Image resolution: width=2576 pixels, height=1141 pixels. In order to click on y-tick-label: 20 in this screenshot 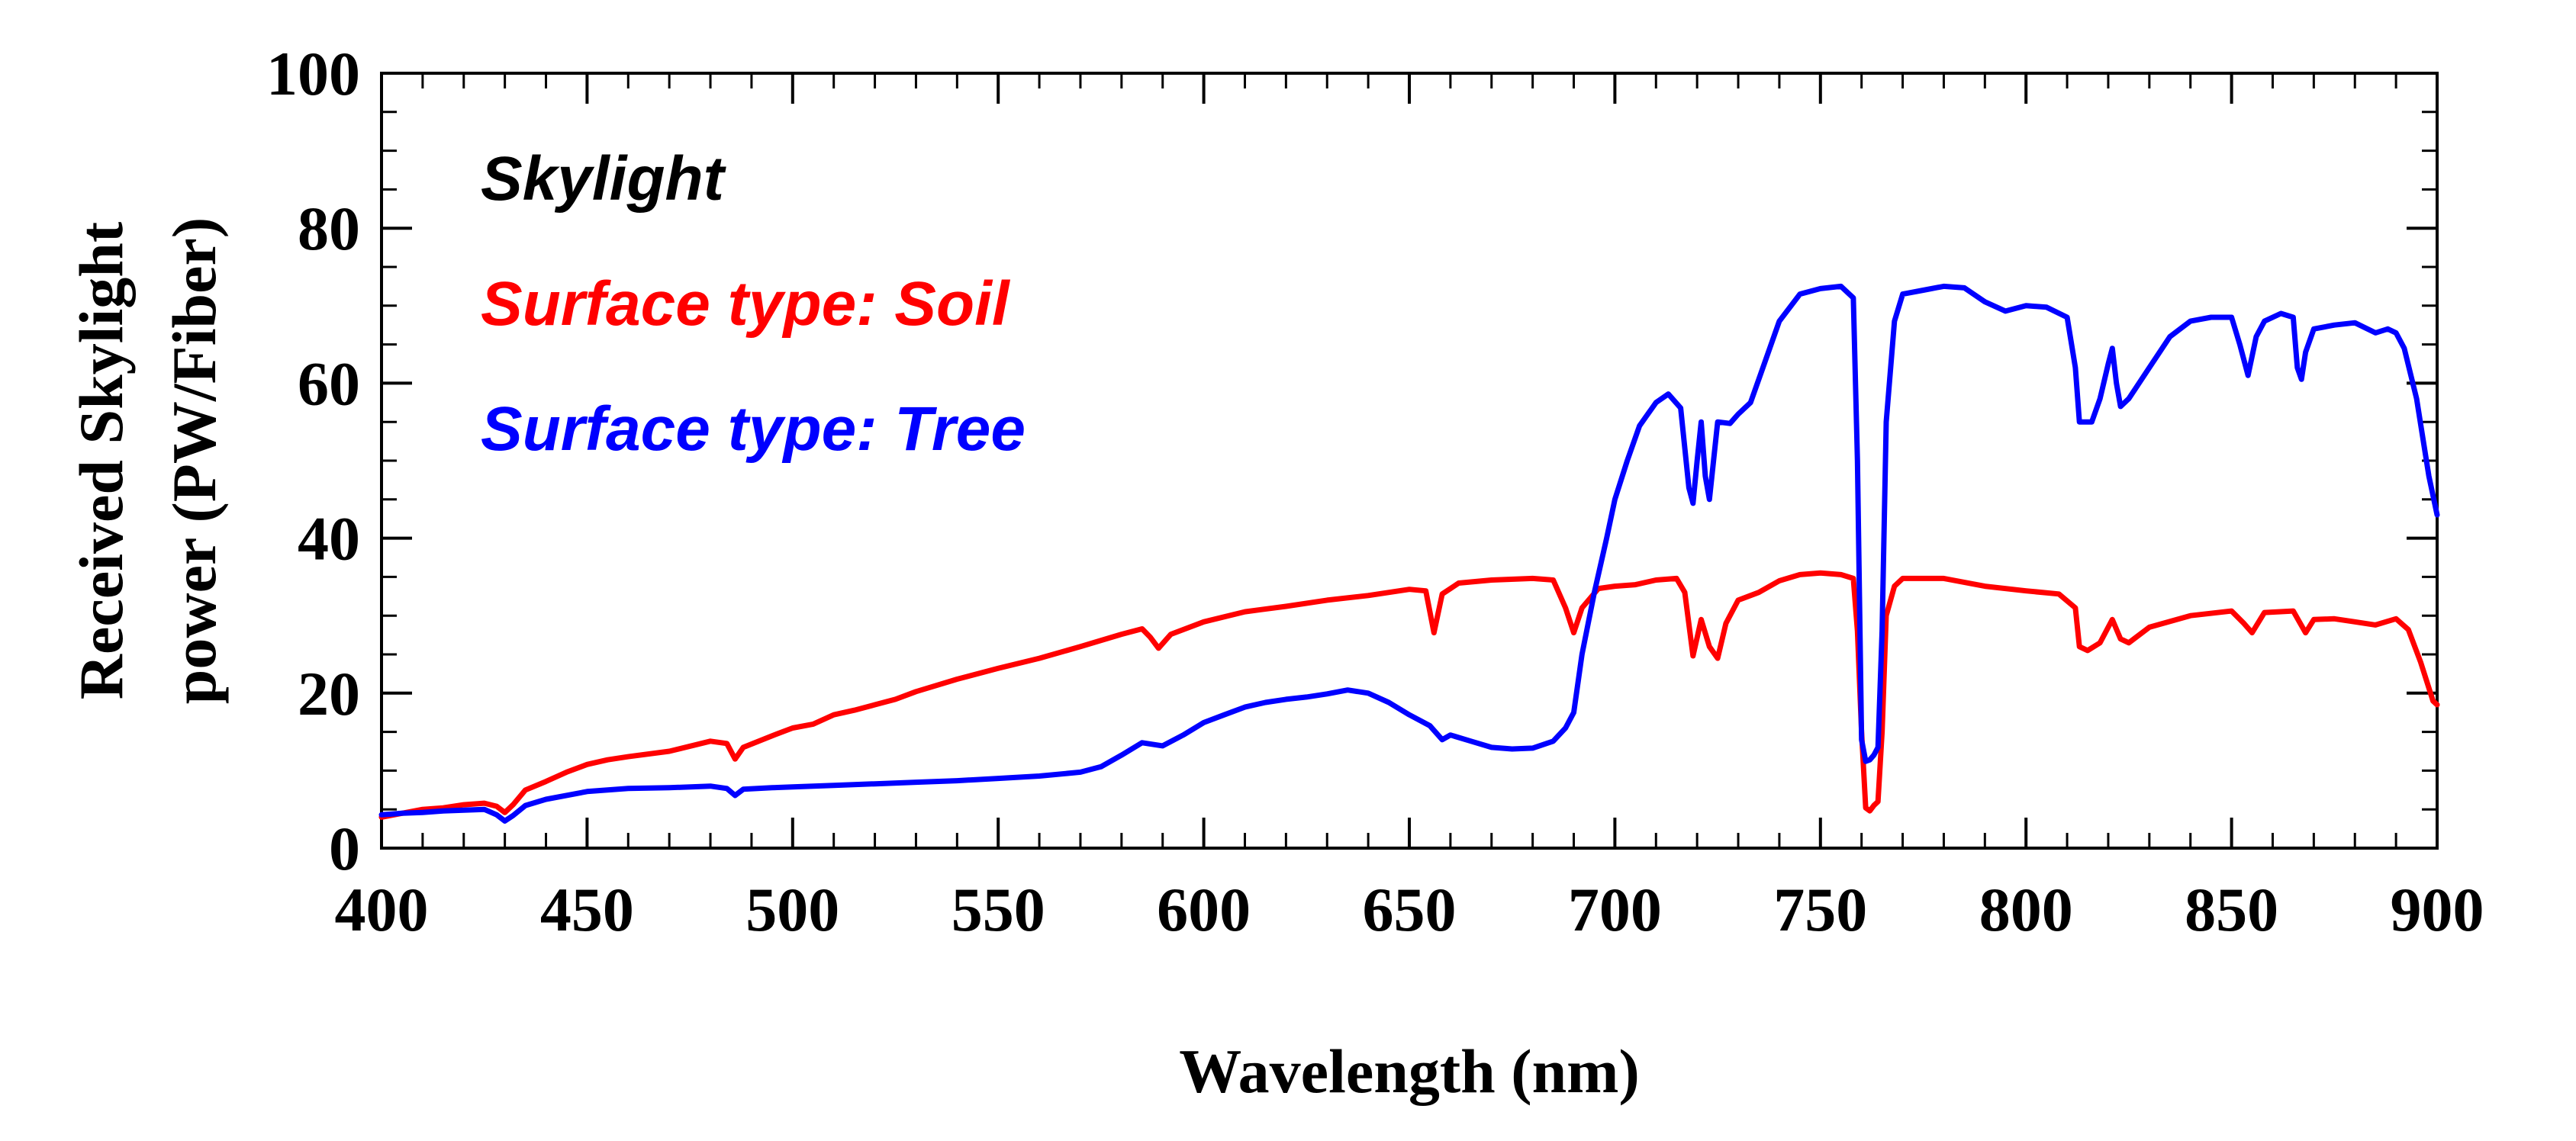, I will do `click(329, 693)`.